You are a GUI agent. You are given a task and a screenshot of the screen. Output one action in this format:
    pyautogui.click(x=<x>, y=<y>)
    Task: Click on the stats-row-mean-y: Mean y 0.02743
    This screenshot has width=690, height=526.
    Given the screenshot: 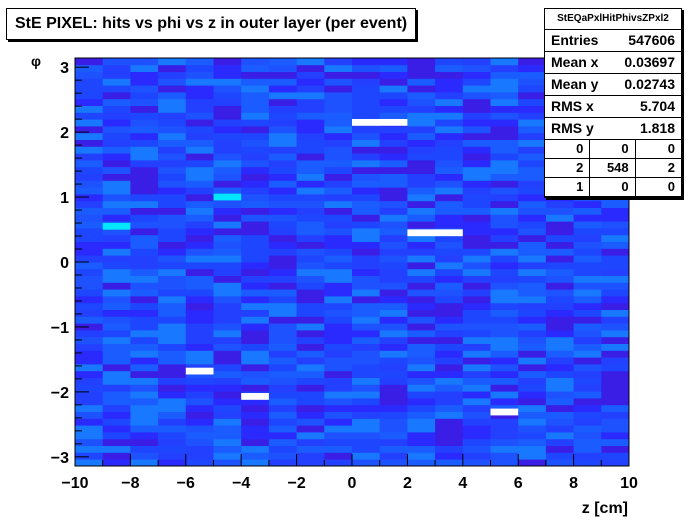 What is the action you would take?
    pyautogui.click(x=613, y=85)
    